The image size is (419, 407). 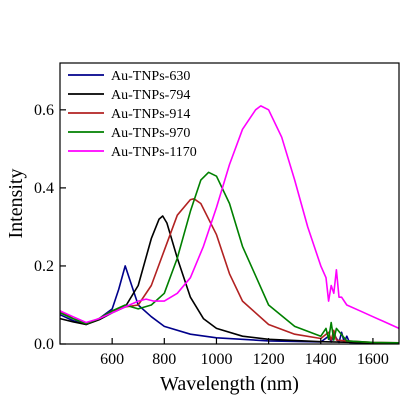 What do you see at coordinates (321, 359) in the screenshot?
I see `x-tick-label: 1400` at bounding box center [321, 359].